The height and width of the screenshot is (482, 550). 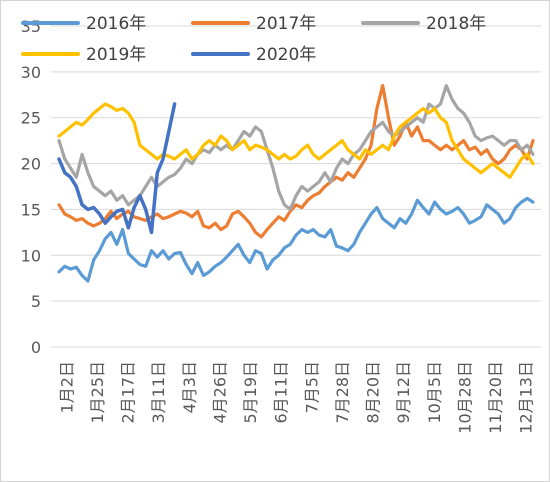 What do you see at coordinates (83, 55) in the screenshot?
I see `legend-item: 2019年` at bounding box center [83, 55].